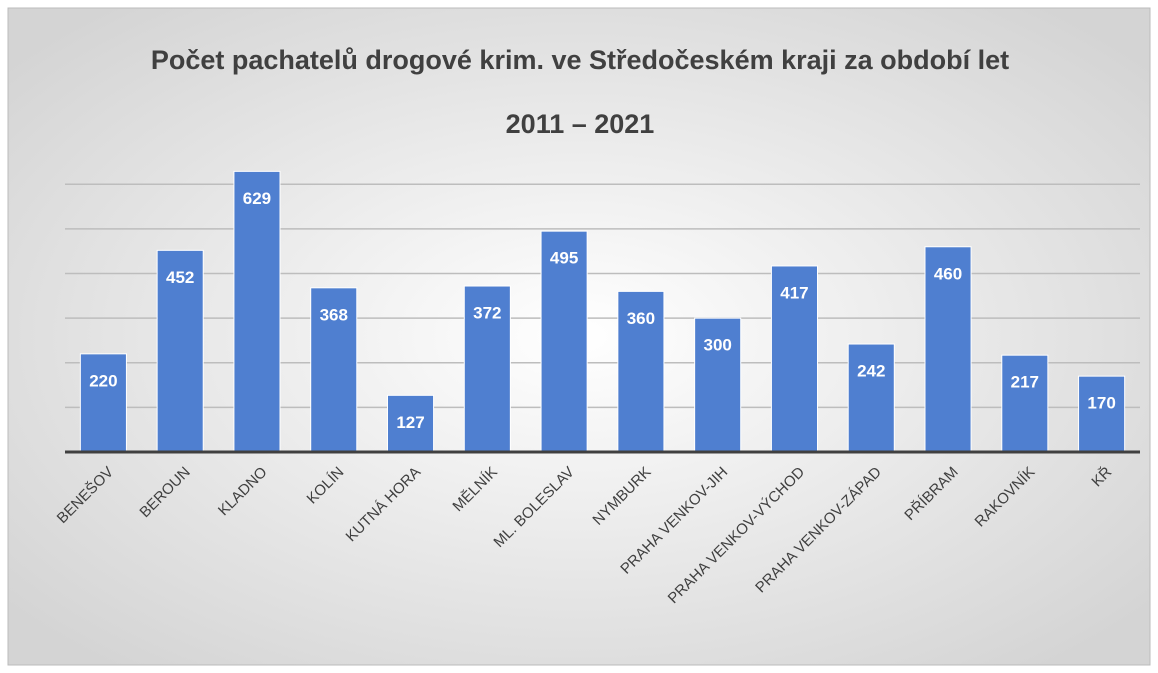 This screenshot has height=673, width=1158. What do you see at coordinates (180, 277) in the screenshot?
I see `data-label: 452` at bounding box center [180, 277].